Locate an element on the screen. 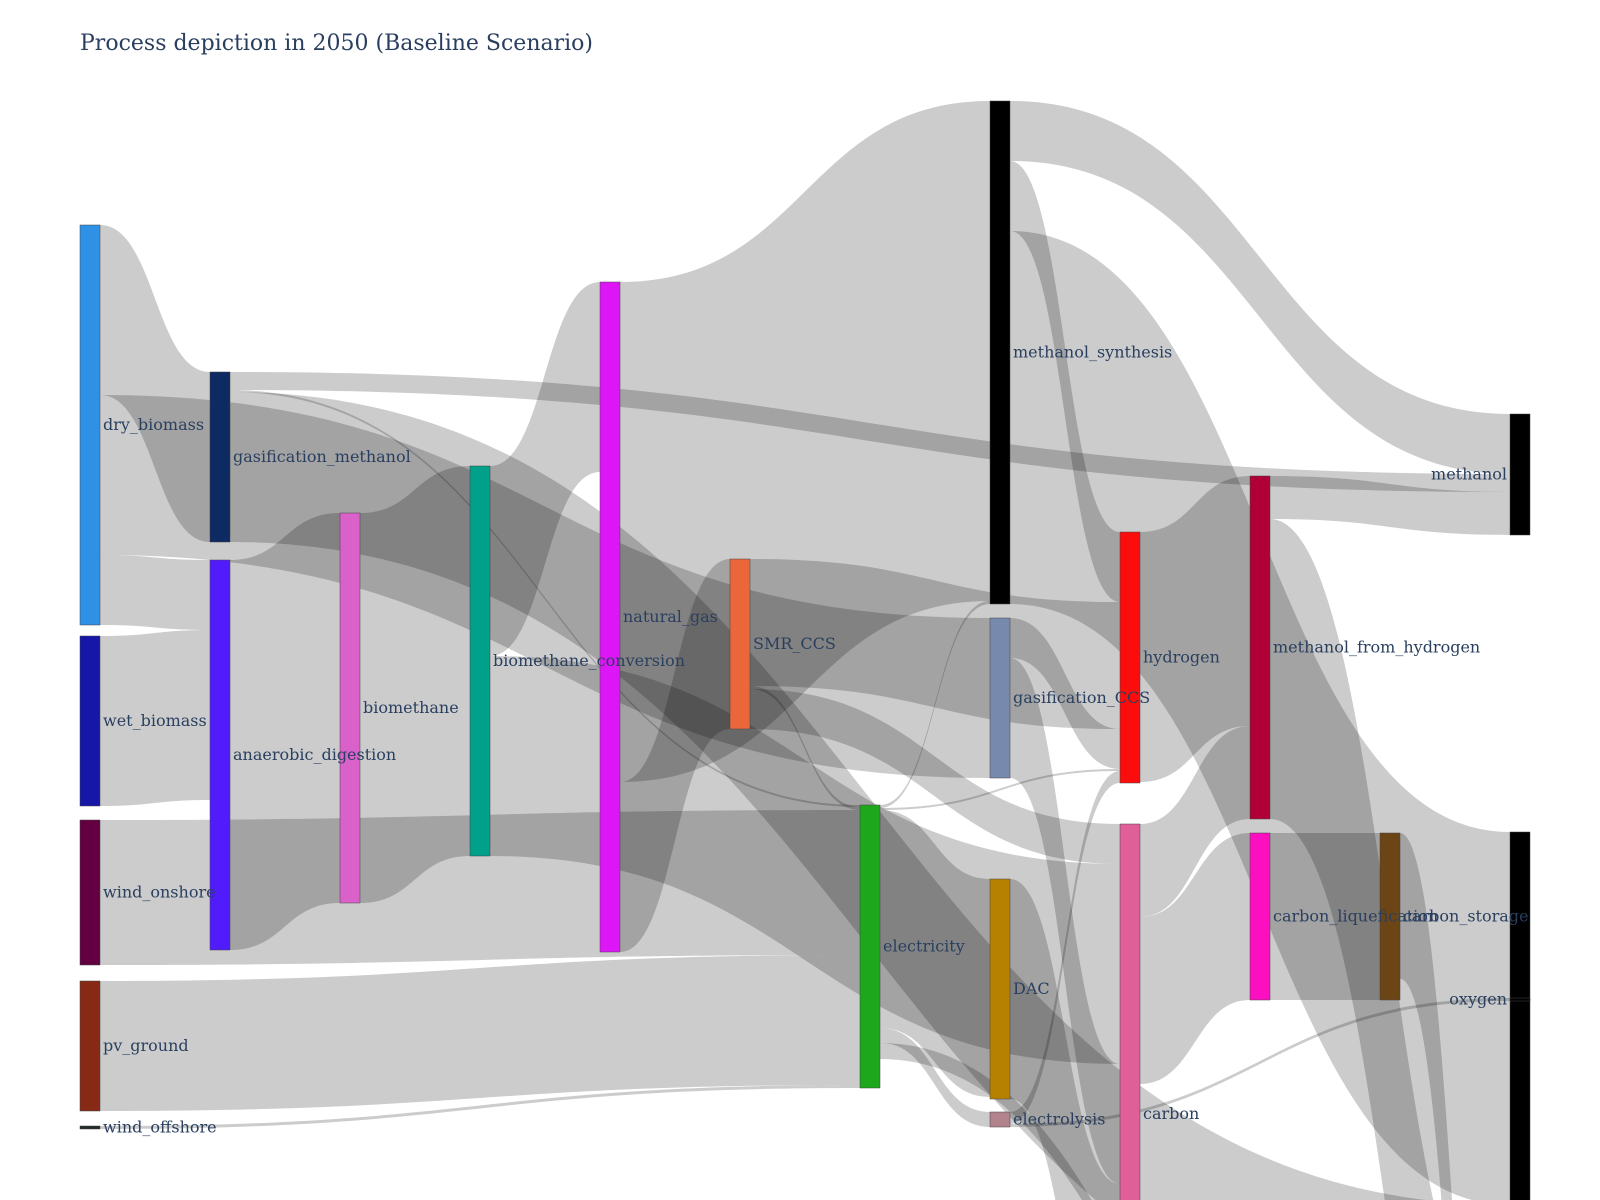 This screenshot has width=1600, height=1200. node-label-wind_offshore: wind_offshore is located at coordinates (160, 1127).